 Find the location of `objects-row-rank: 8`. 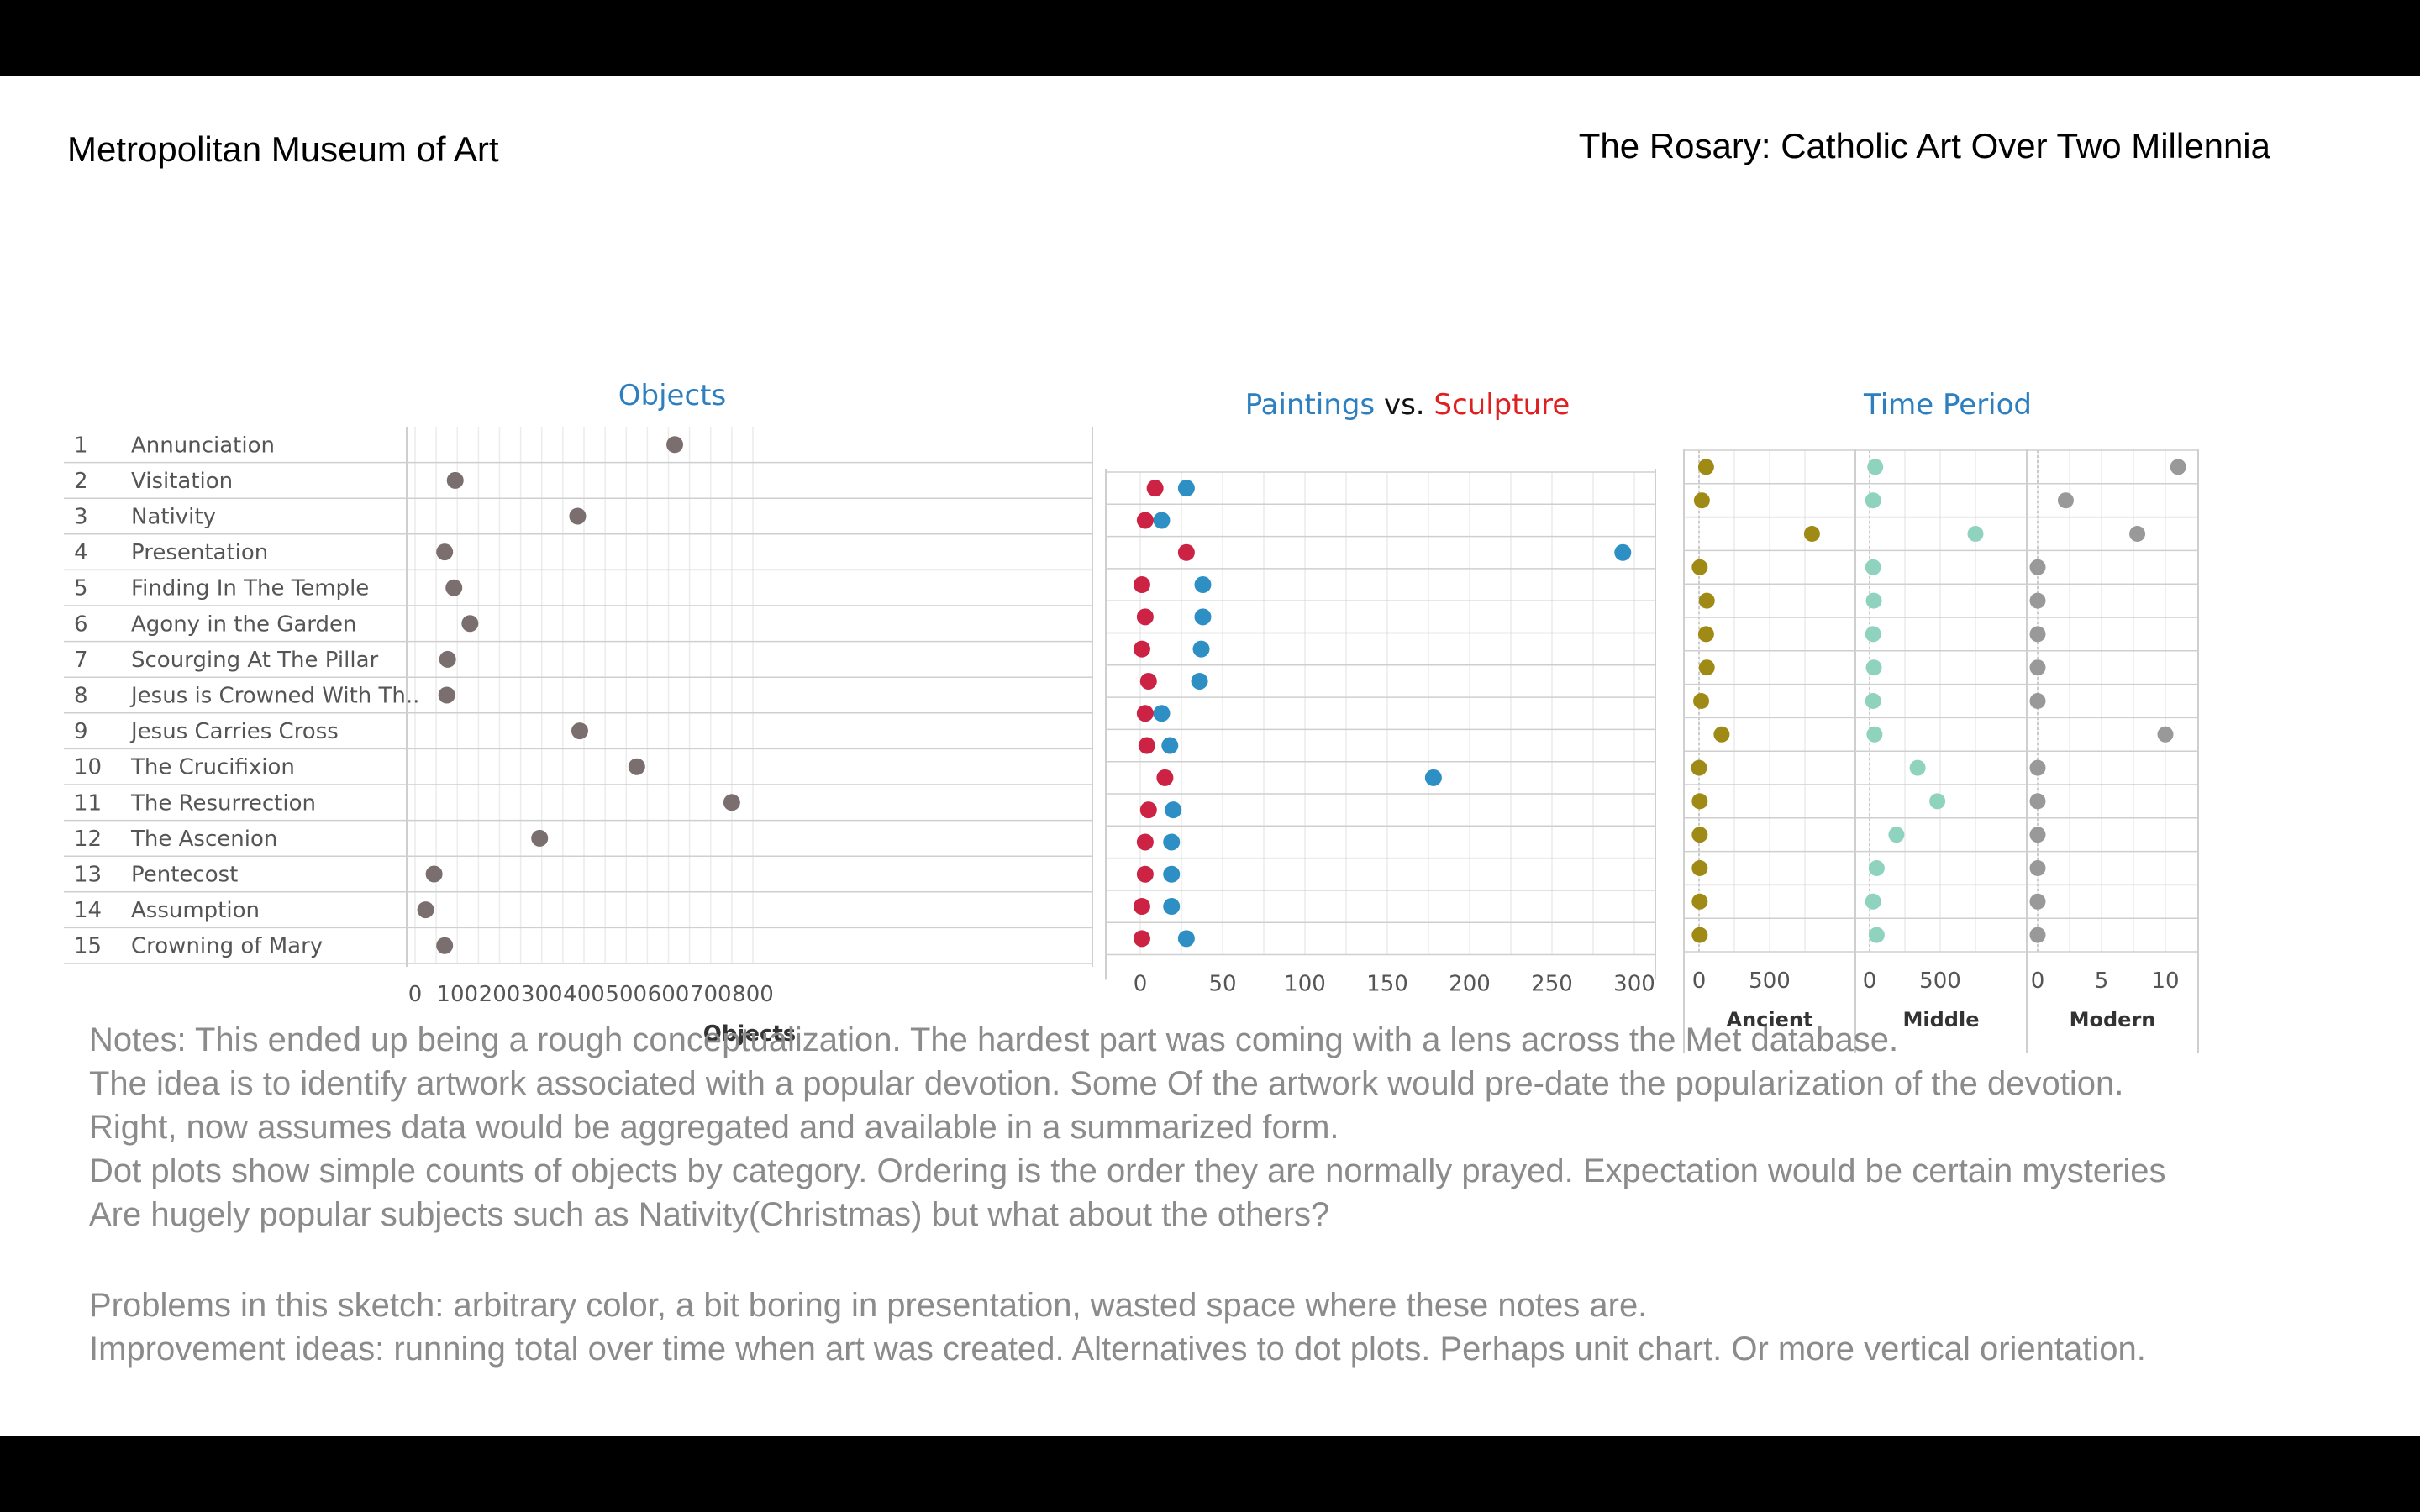

objects-row-rank: 8 is located at coordinates (81, 696).